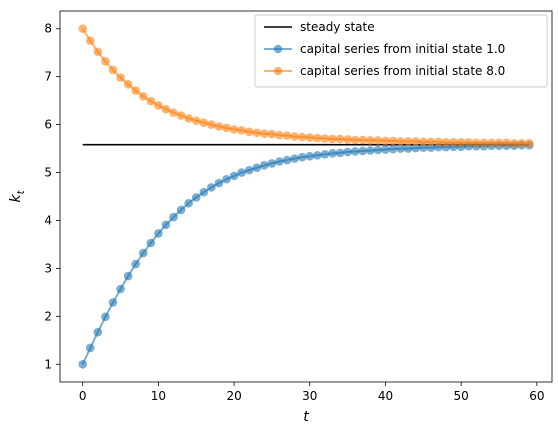 This screenshot has height=434, width=558. What do you see at coordinates (536, 396) in the screenshot?
I see `x-tick-label: 60` at bounding box center [536, 396].